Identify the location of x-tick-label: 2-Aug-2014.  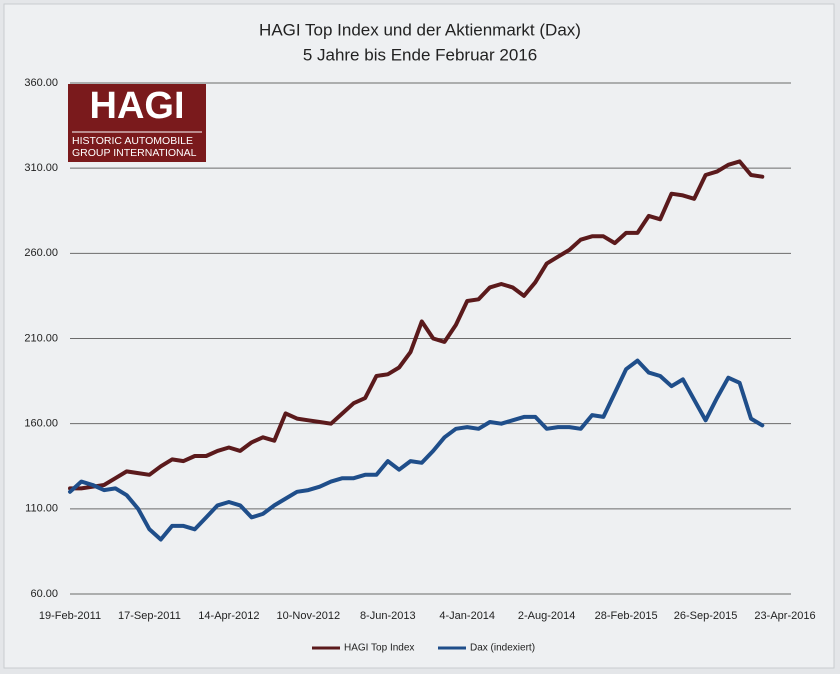
(547, 616).